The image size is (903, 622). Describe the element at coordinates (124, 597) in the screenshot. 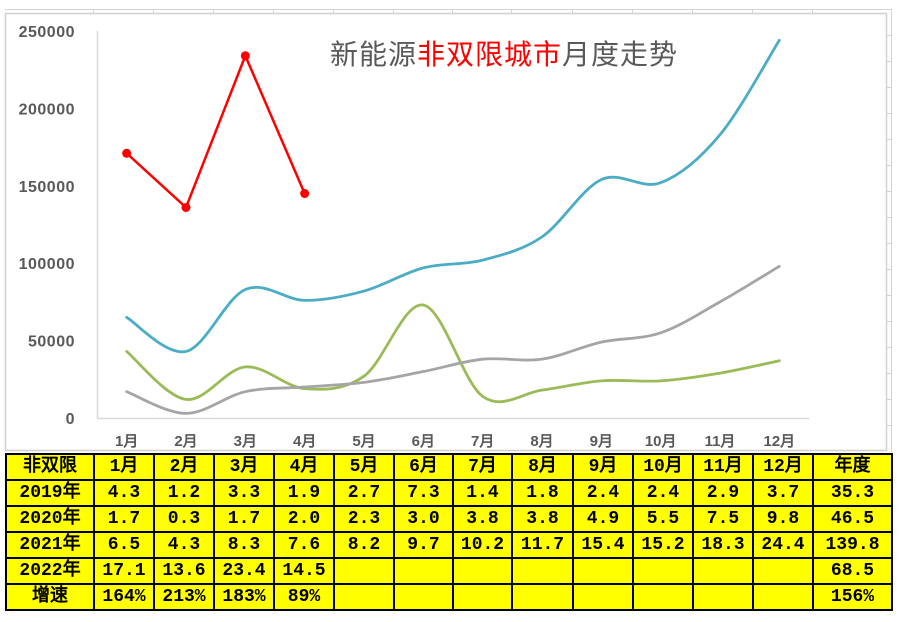

I see `value-cell: 164%` at that location.